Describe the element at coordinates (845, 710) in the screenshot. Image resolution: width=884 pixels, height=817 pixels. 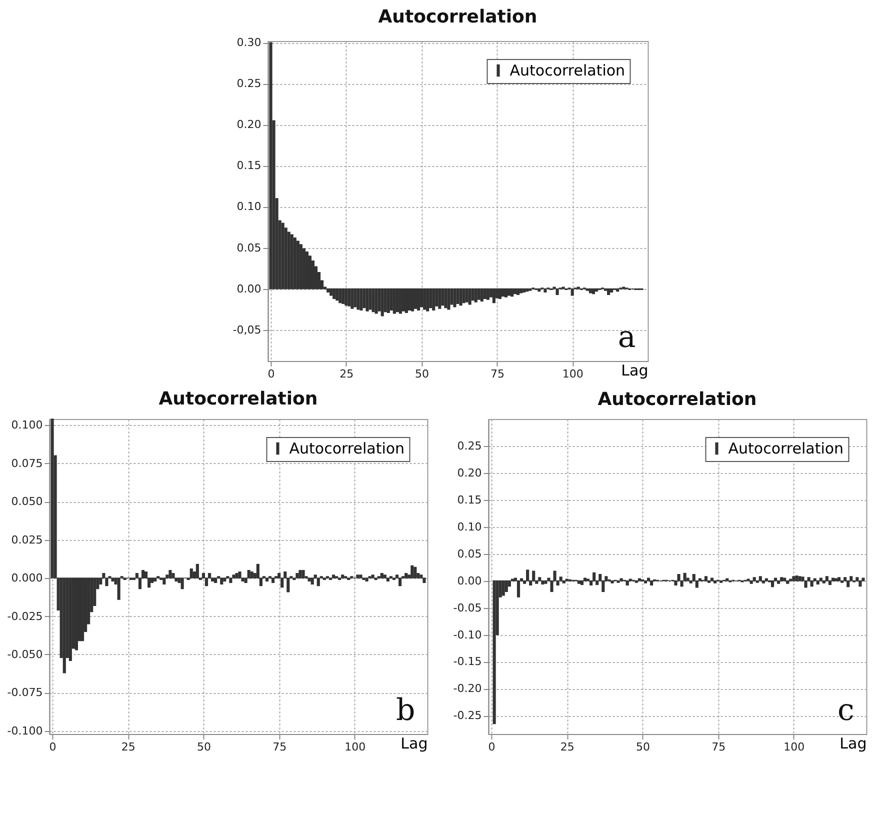
I see `annotation: c` at that location.